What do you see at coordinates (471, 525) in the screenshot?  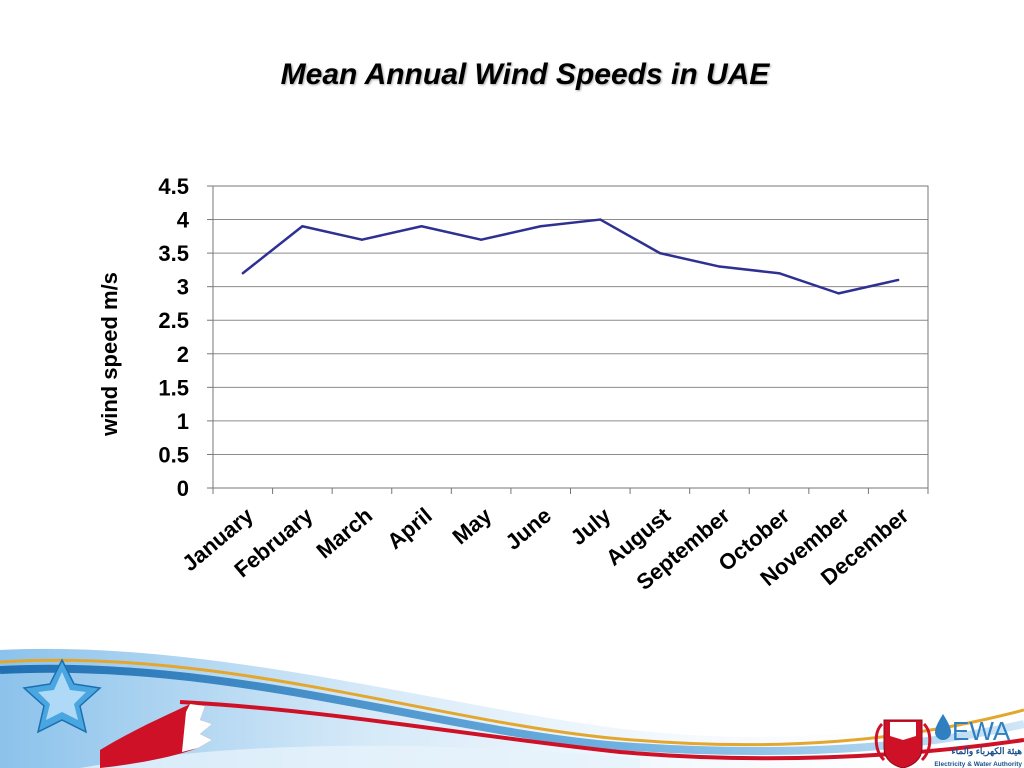 I see `x-tick-label: May` at bounding box center [471, 525].